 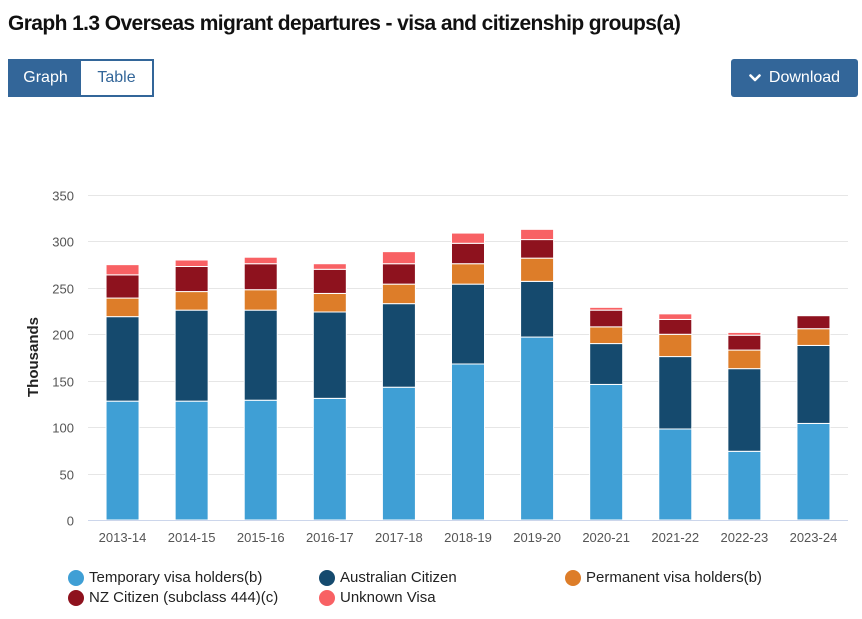 What do you see at coordinates (63, 335) in the screenshot?
I see `y-tick-label: 200` at bounding box center [63, 335].